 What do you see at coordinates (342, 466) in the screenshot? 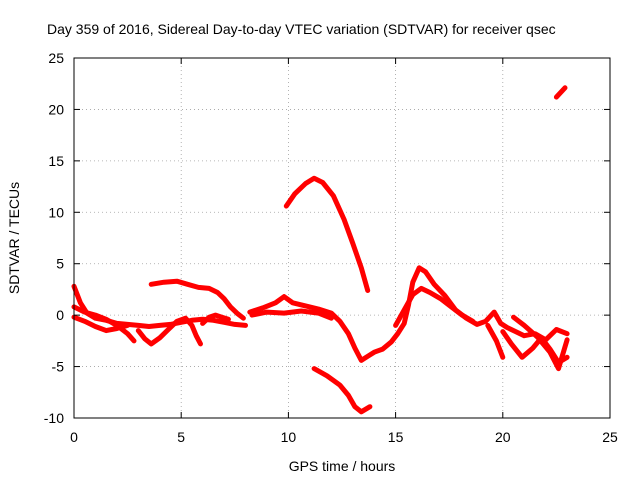
I see `x-axis-label: GPS time / hours` at bounding box center [342, 466].